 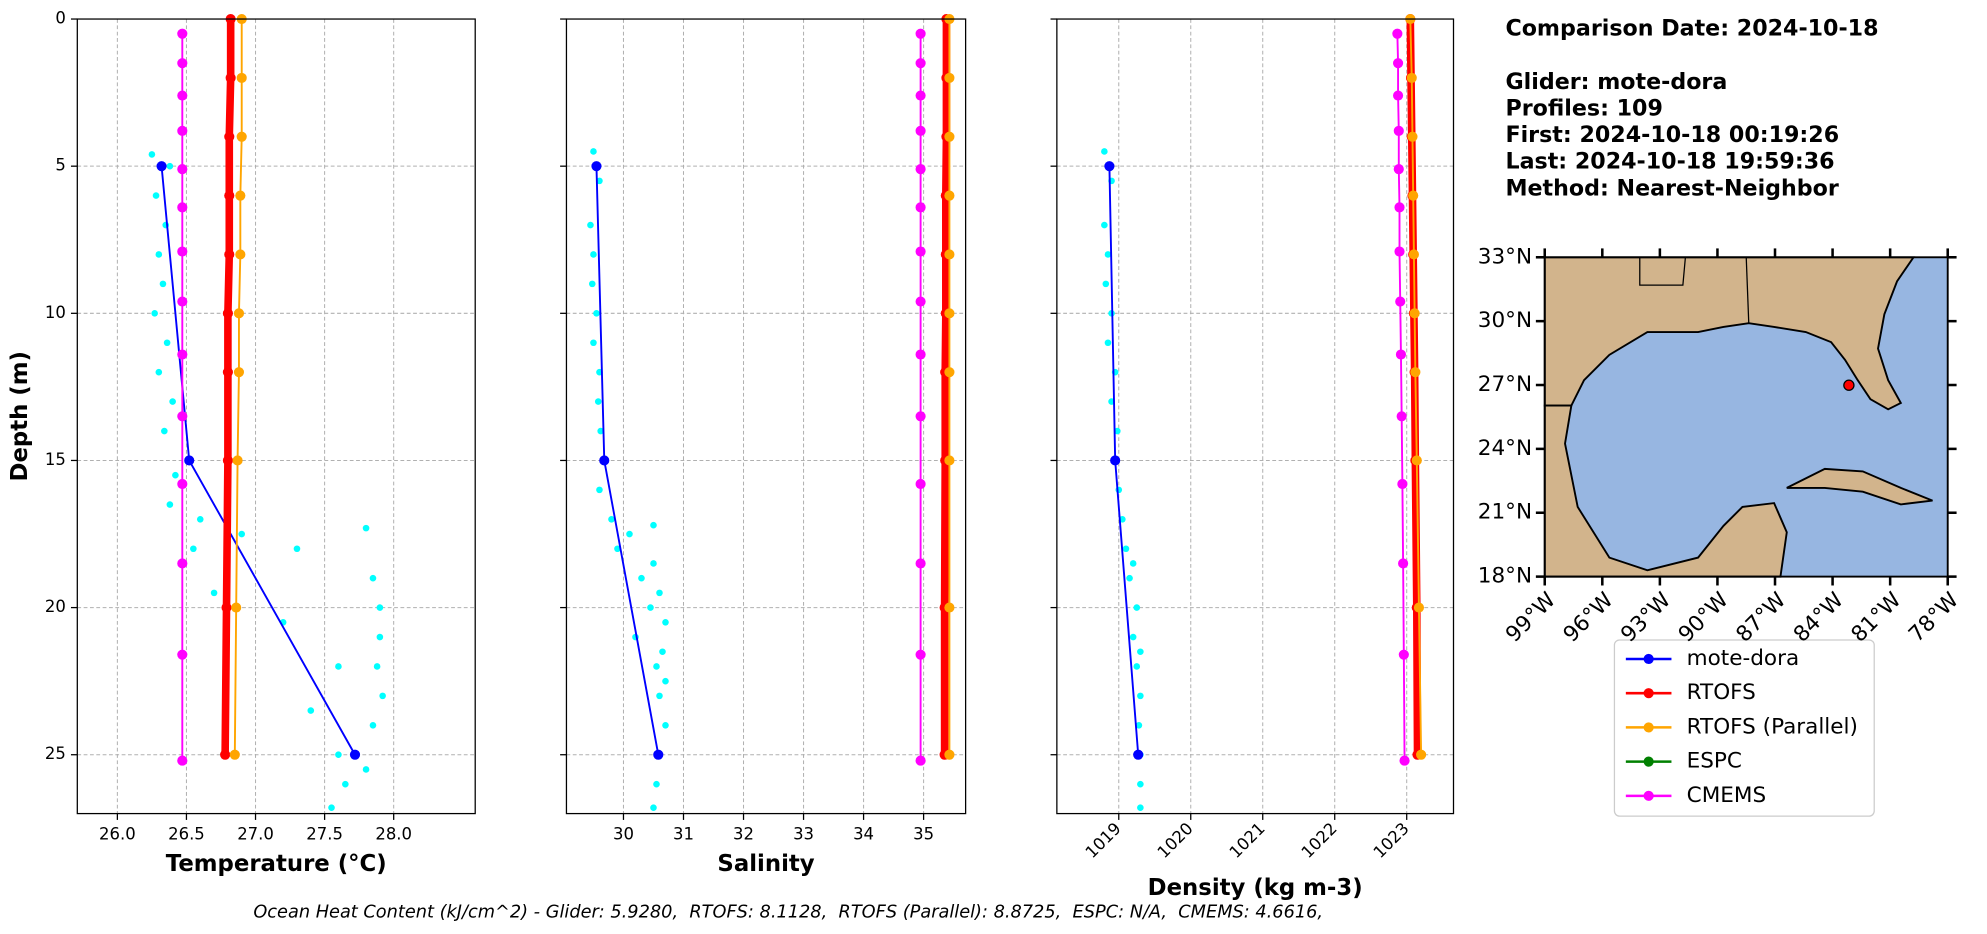 I want to click on map-land, so click(x=1745, y=417).